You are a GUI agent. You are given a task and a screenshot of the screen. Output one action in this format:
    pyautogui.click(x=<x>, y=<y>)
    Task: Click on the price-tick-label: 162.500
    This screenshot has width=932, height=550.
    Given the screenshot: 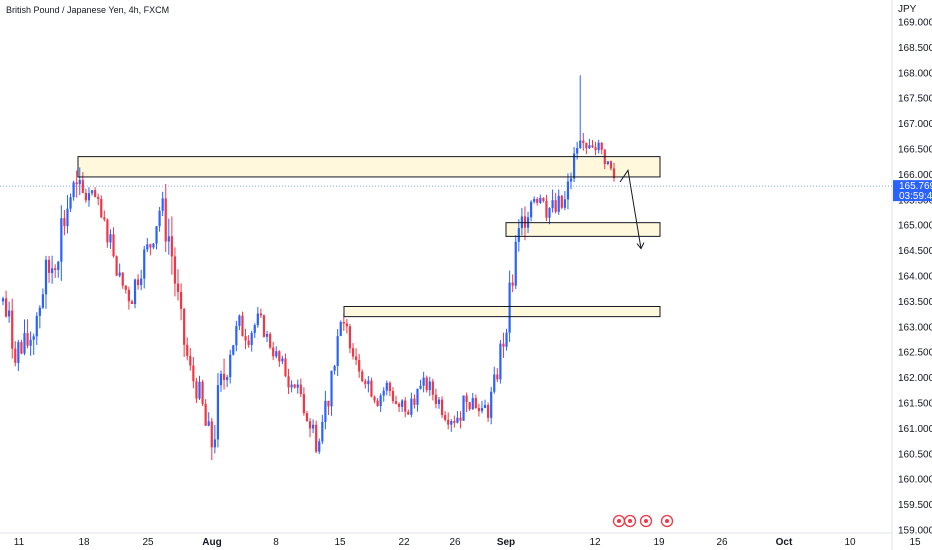 What is the action you would take?
    pyautogui.click(x=915, y=353)
    